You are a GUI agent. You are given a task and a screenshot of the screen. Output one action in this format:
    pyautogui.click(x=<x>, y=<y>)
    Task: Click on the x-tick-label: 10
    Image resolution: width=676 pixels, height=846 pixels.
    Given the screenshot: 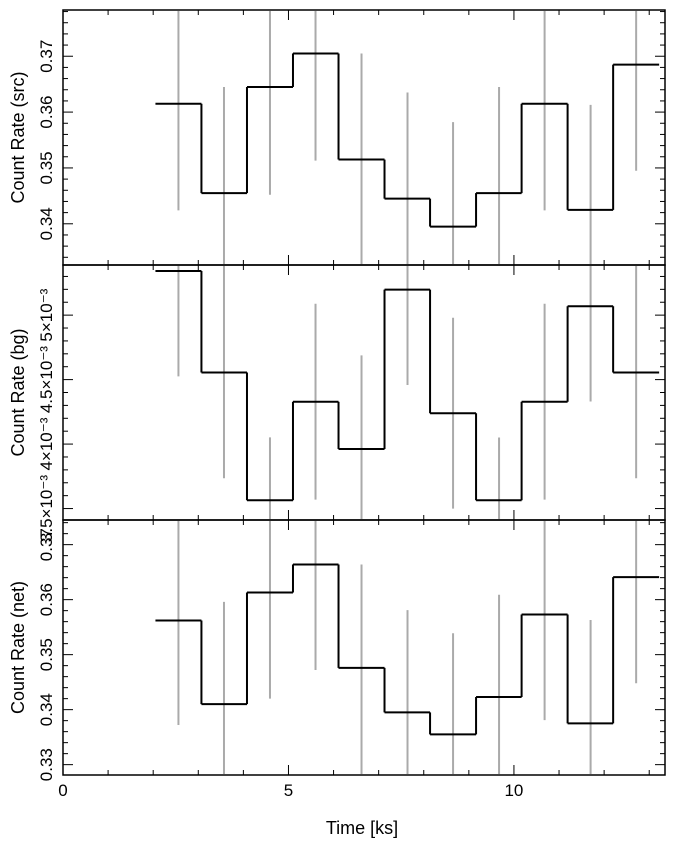 What is the action you would take?
    pyautogui.click(x=513, y=790)
    